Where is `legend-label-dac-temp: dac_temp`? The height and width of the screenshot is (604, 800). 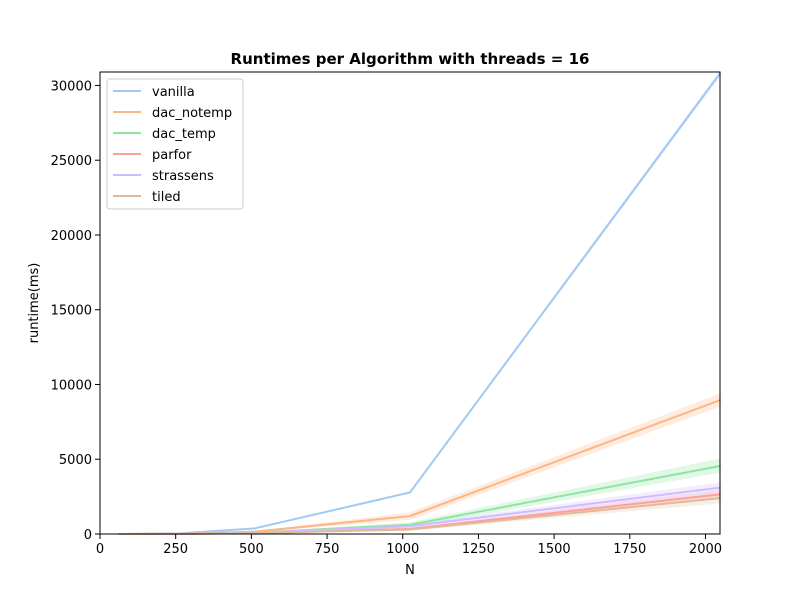 legend-label-dac-temp: dac_temp is located at coordinates (184, 134).